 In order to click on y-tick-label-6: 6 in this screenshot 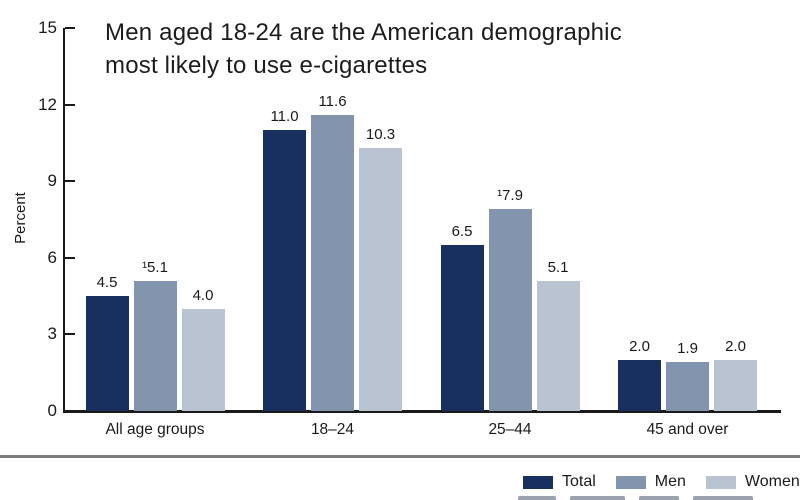, I will do `click(52, 257)`.